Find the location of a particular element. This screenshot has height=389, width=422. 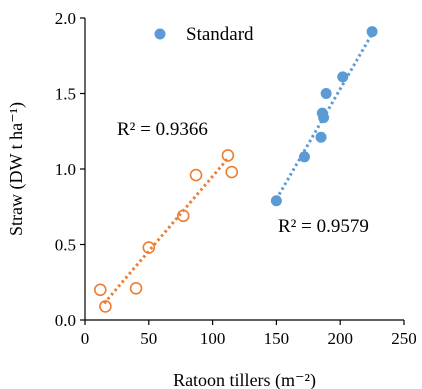

x-ticks: 0 50 100 150 200 250 is located at coordinates (249, 334).